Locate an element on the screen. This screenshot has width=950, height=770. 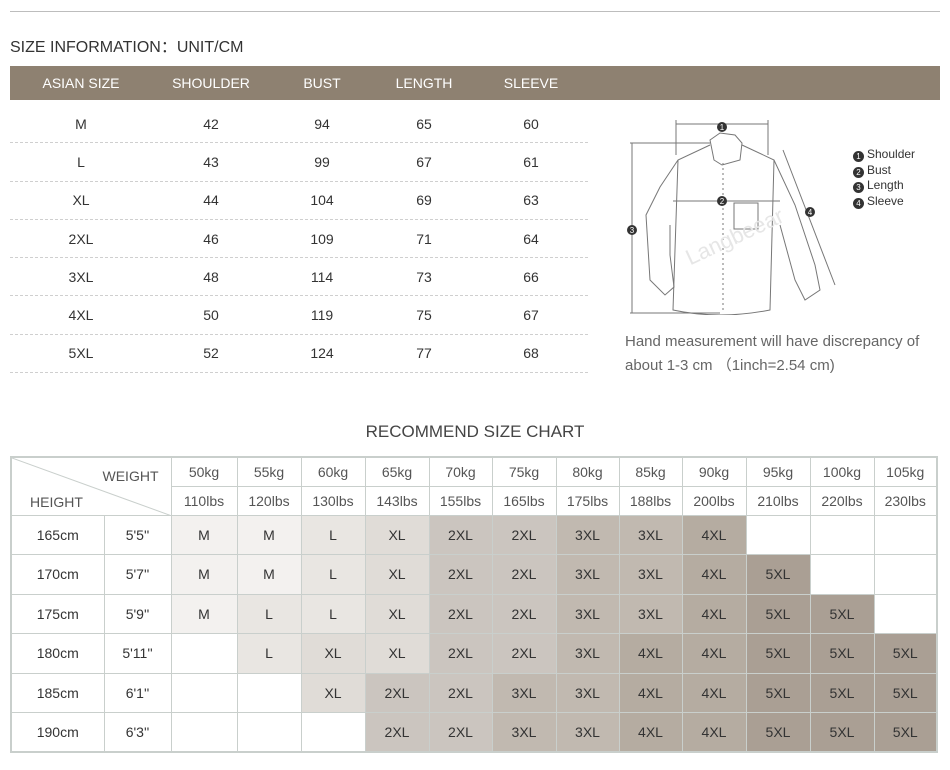
table-cell: 42 is located at coordinates (211, 123).